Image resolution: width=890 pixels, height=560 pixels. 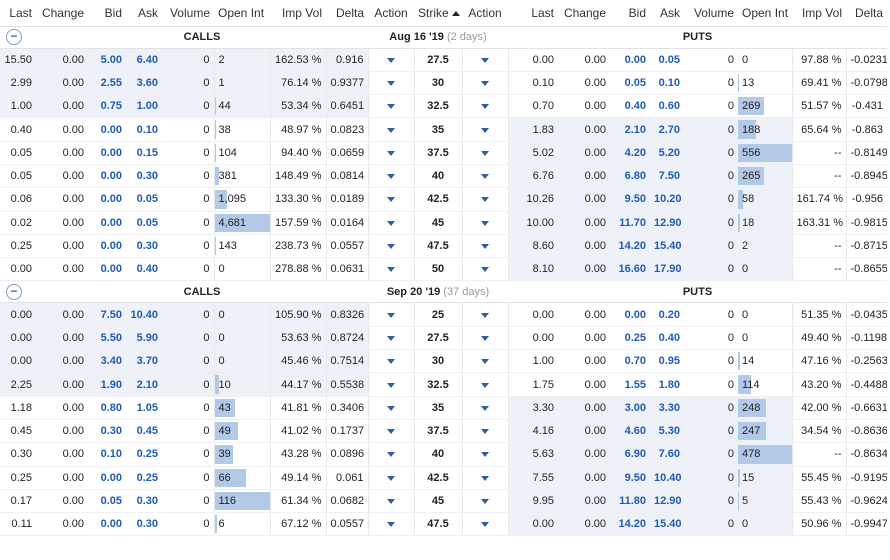 I want to click on col-call-ask: Ask, so click(x=144, y=13).